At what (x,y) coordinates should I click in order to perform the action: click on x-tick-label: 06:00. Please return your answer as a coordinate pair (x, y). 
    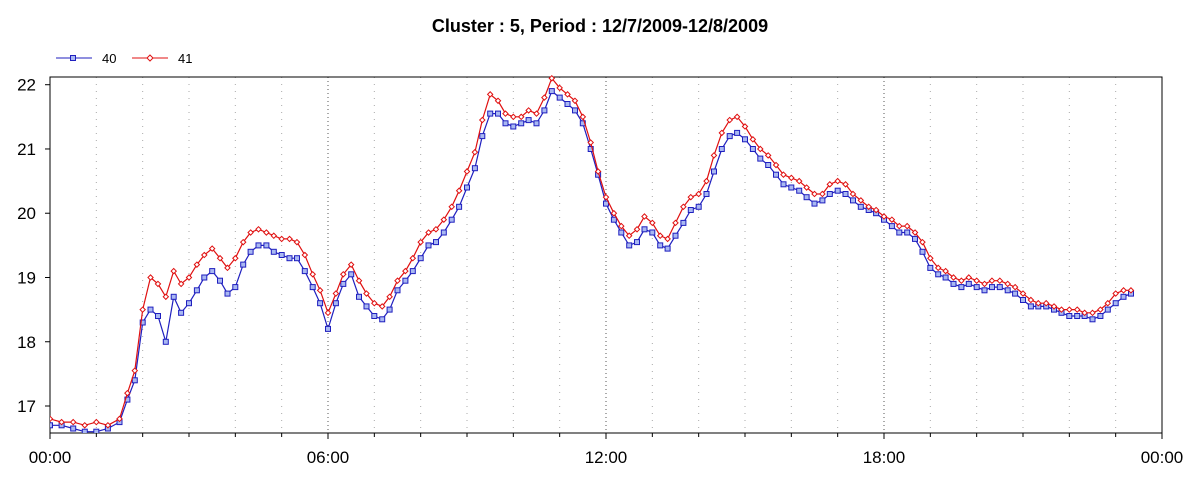
    Looking at the image, I should click on (328, 457).